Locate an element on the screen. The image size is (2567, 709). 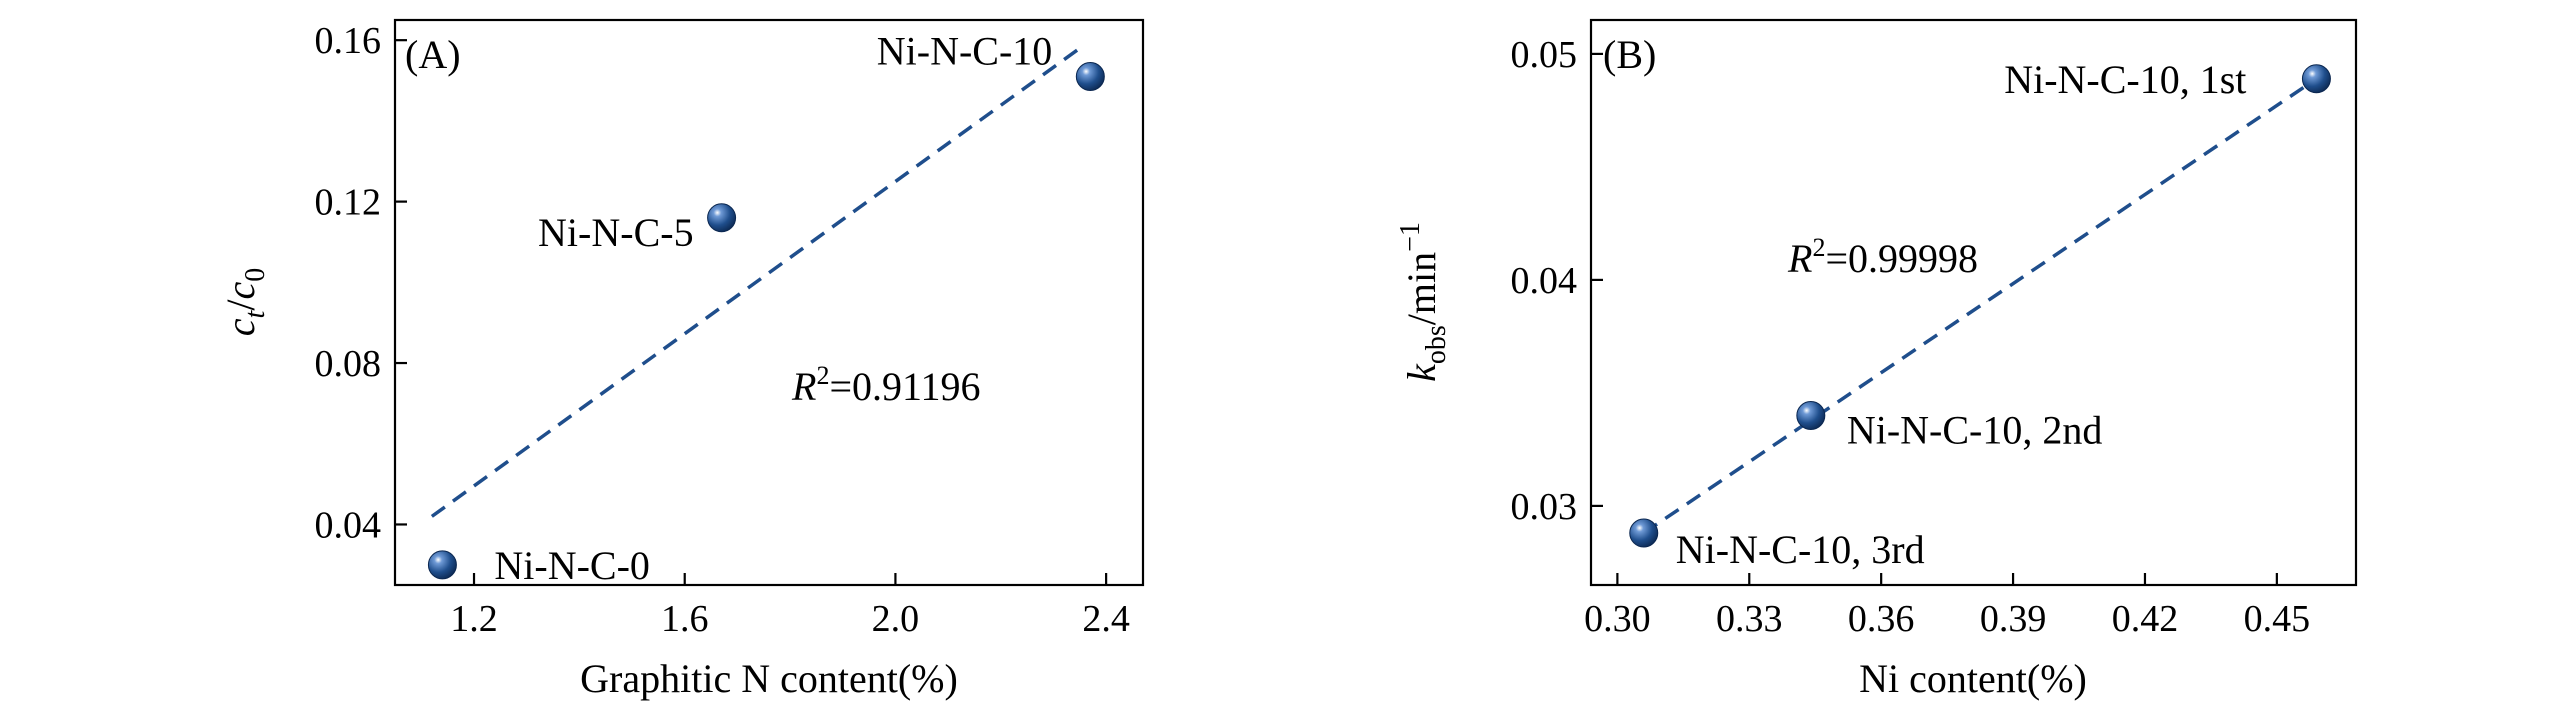
x-tick-label: 0.33 is located at coordinates (1749, 619).